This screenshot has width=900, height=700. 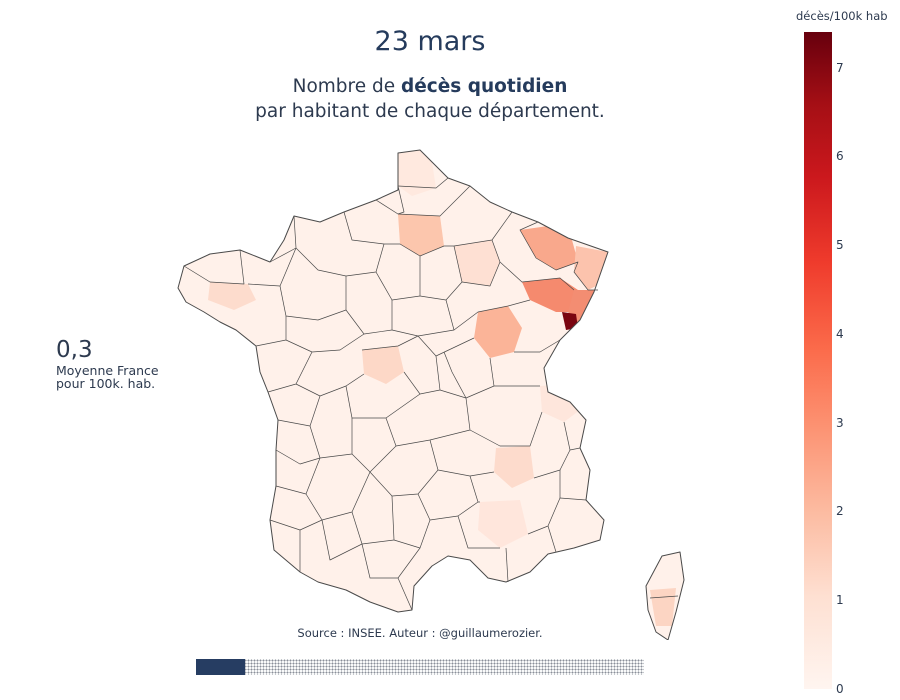 What do you see at coordinates (840, 67) in the screenshot?
I see `colorbar-tick-label: 7` at bounding box center [840, 67].